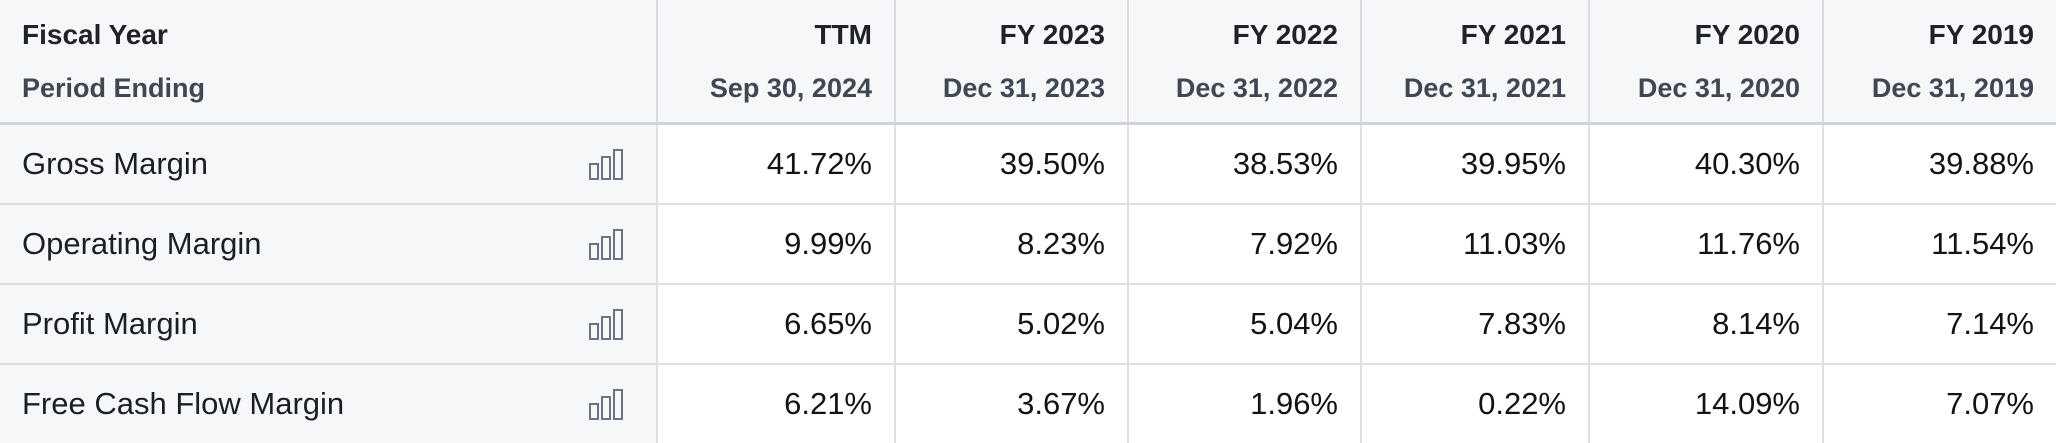  What do you see at coordinates (329, 62) in the screenshot?
I see `header-label-cell: Fiscal Year Period Ending` at bounding box center [329, 62].